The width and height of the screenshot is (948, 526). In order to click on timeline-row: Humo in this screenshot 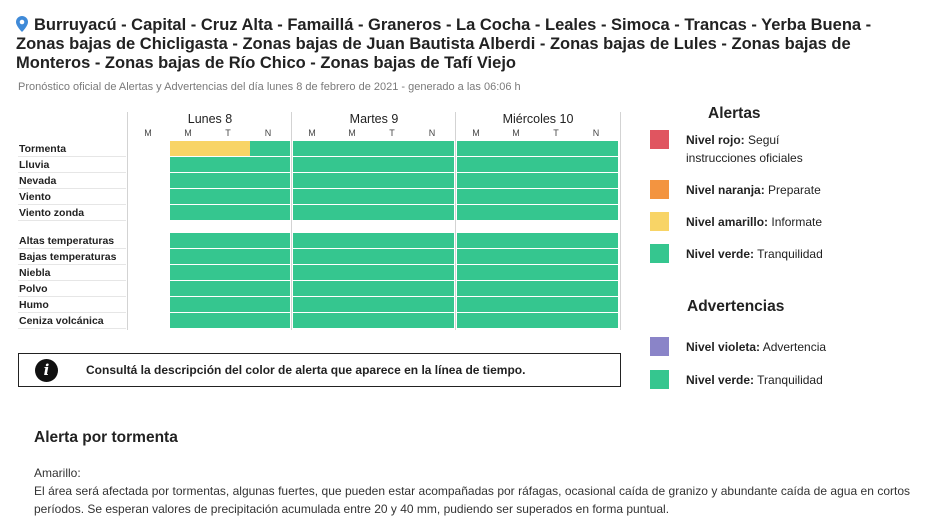, I will do `click(320, 305)`.